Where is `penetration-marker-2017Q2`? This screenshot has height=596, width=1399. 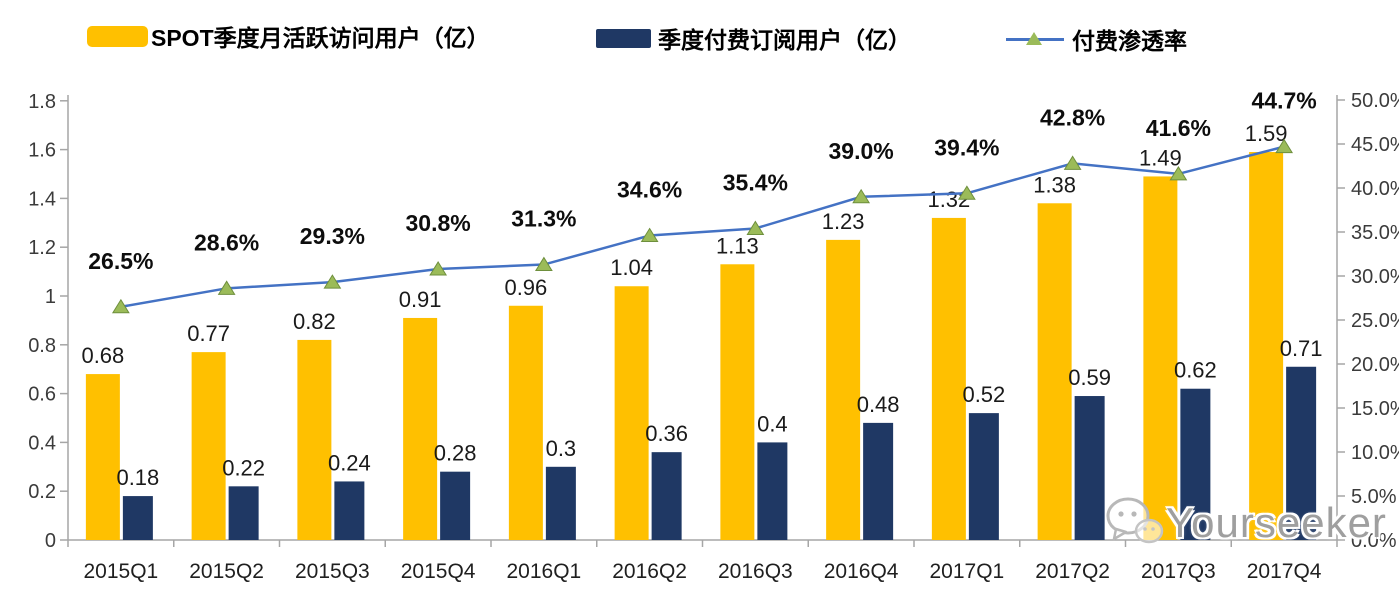 penetration-marker-2017Q2 is located at coordinates (1072, 162).